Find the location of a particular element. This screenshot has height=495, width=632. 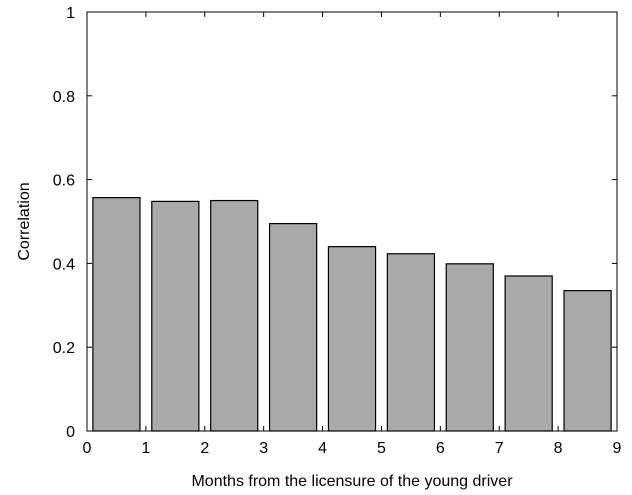

x-tick-label-4: 4 is located at coordinates (322, 448).